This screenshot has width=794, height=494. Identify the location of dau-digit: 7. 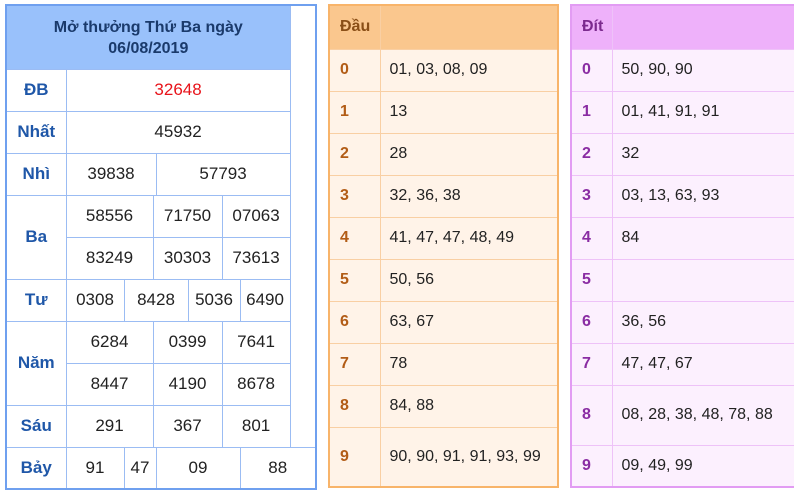
(354, 364).